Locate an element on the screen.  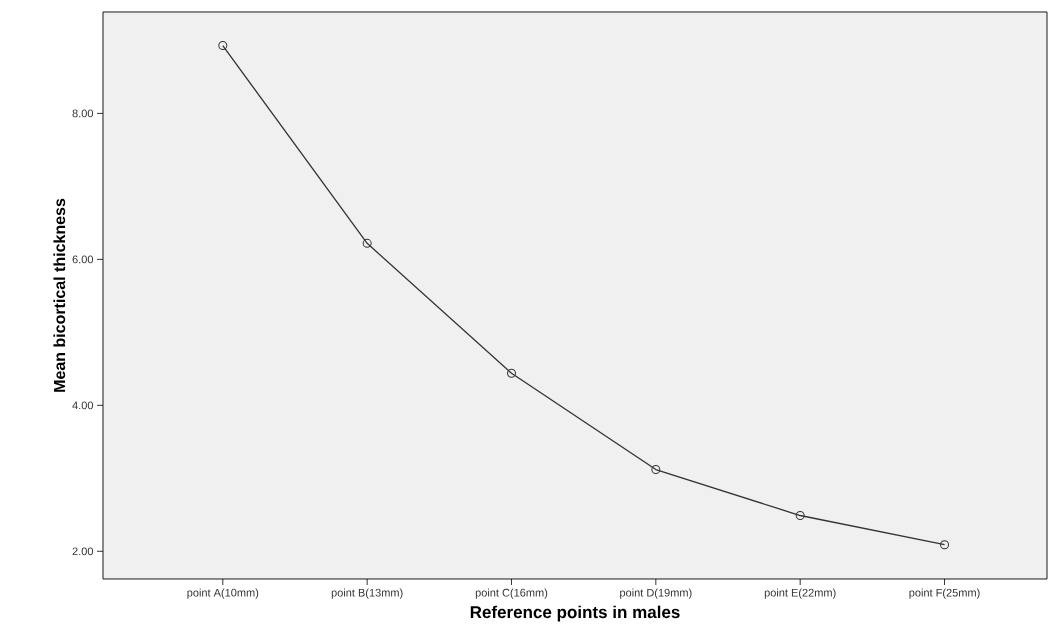
x-axis-title: Reference points in males is located at coordinates (575, 613).